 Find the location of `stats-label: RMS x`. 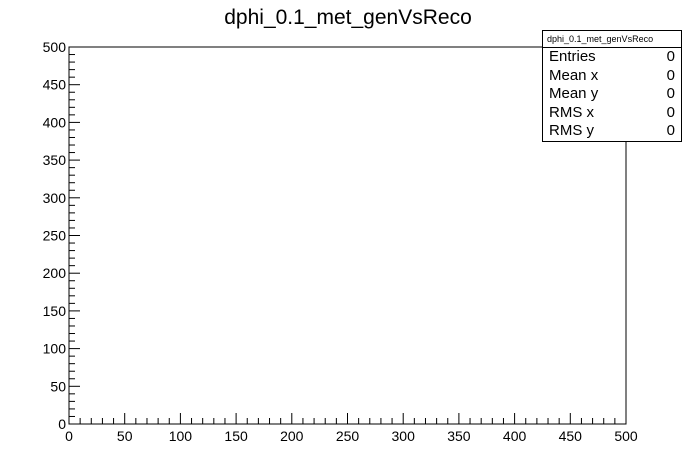

stats-label: RMS x is located at coordinates (571, 112).